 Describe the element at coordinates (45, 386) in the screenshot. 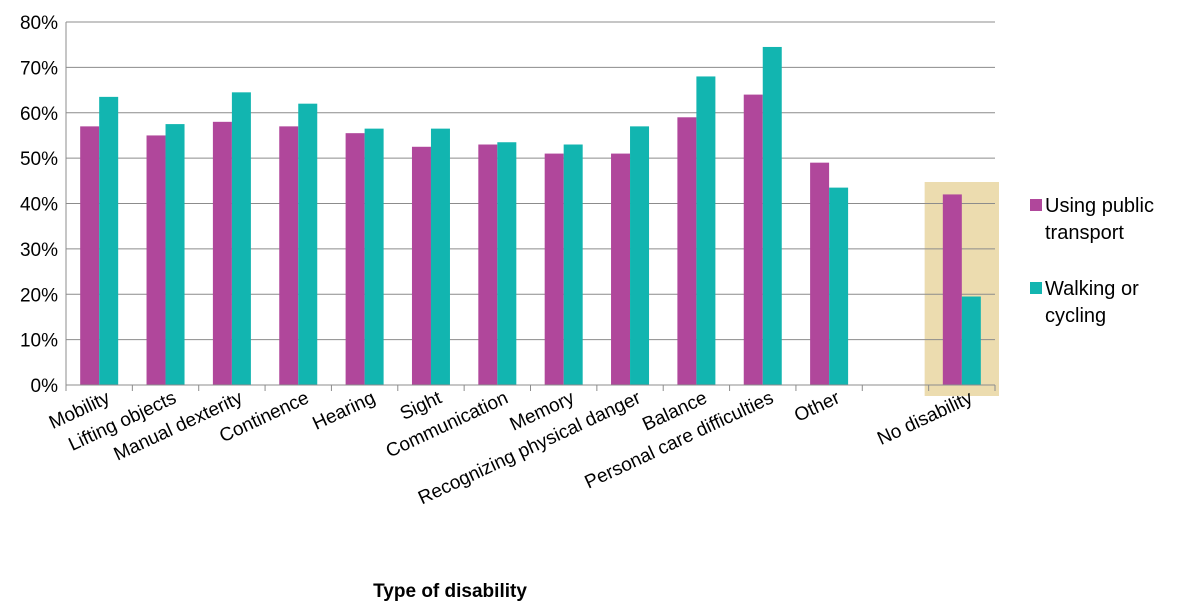

I see `y-tick-label: 0%` at that location.